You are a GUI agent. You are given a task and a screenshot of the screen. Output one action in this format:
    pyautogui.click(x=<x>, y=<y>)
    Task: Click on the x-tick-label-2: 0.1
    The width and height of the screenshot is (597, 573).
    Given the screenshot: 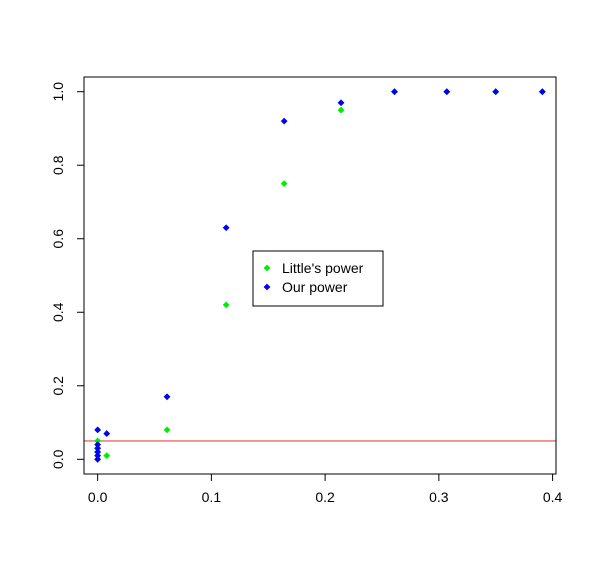 What is the action you would take?
    pyautogui.click(x=212, y=497)
    